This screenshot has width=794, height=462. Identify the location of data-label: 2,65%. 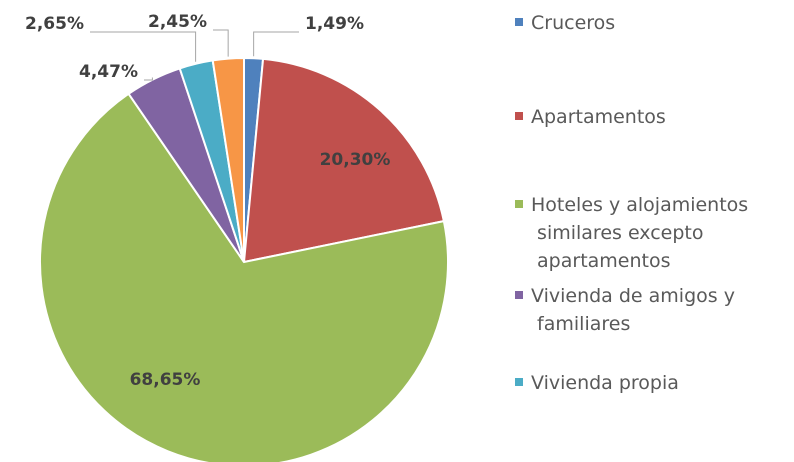
(54, 24).